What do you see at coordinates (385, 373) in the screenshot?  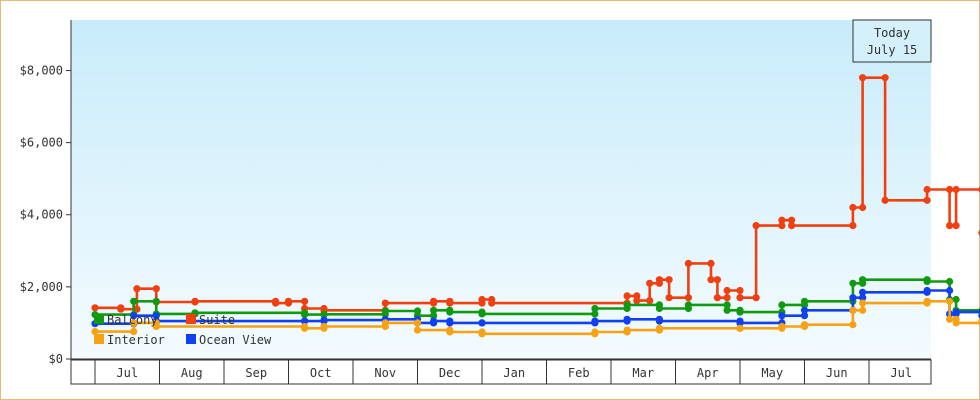 I see `x-tick-label: Nov` at bounding box center [385, 373].